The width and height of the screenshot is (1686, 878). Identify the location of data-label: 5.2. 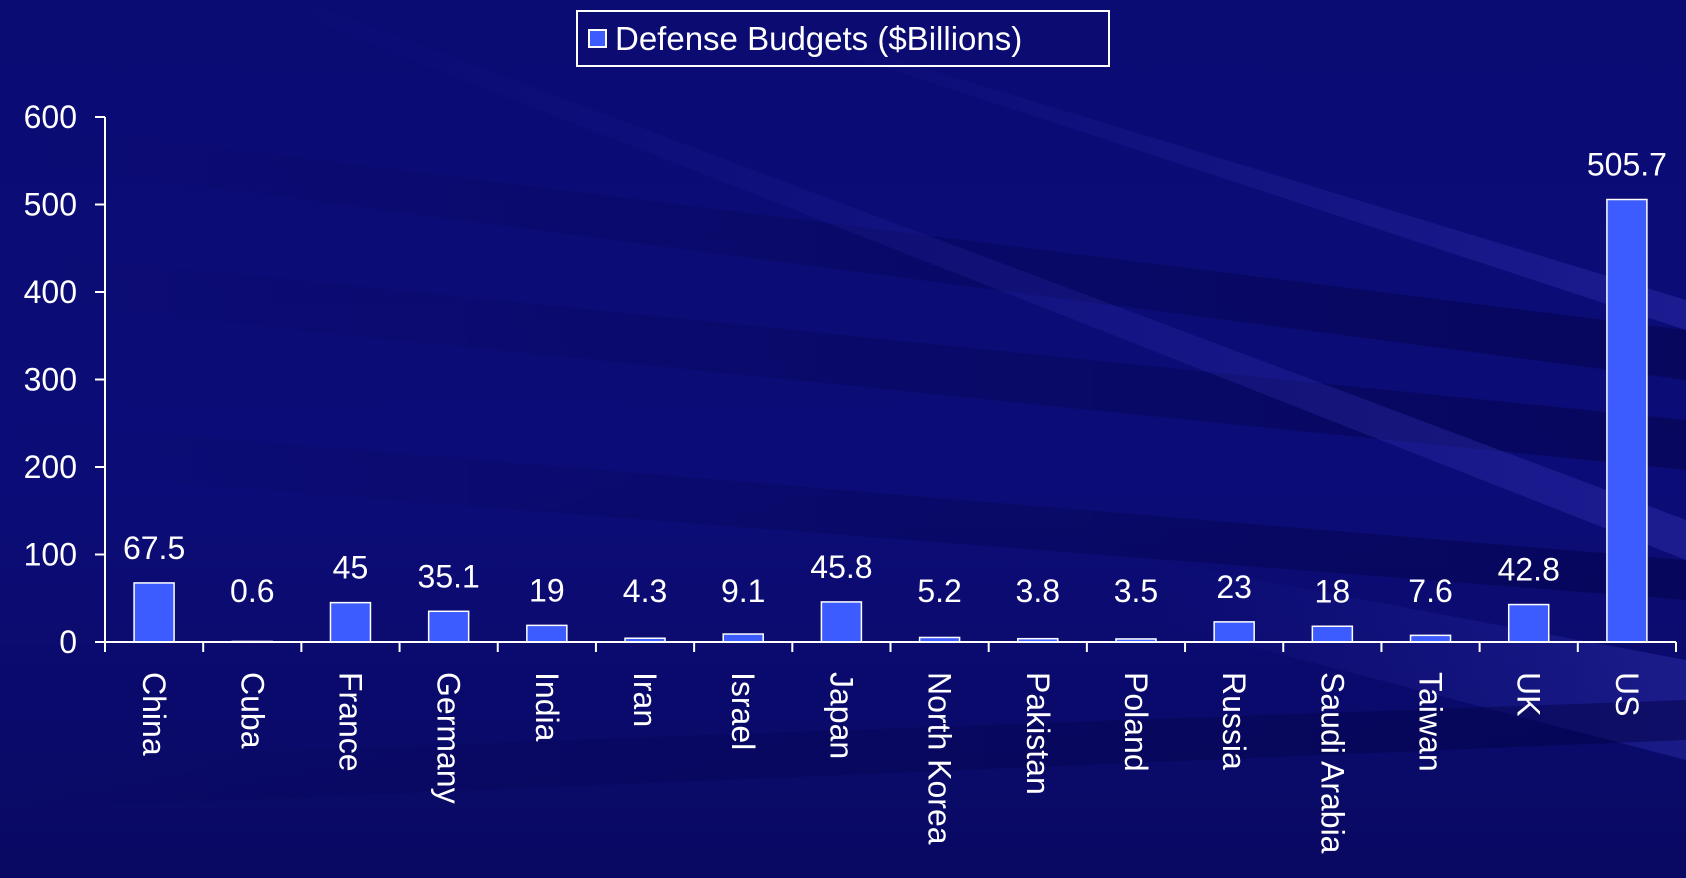
(939, 591).